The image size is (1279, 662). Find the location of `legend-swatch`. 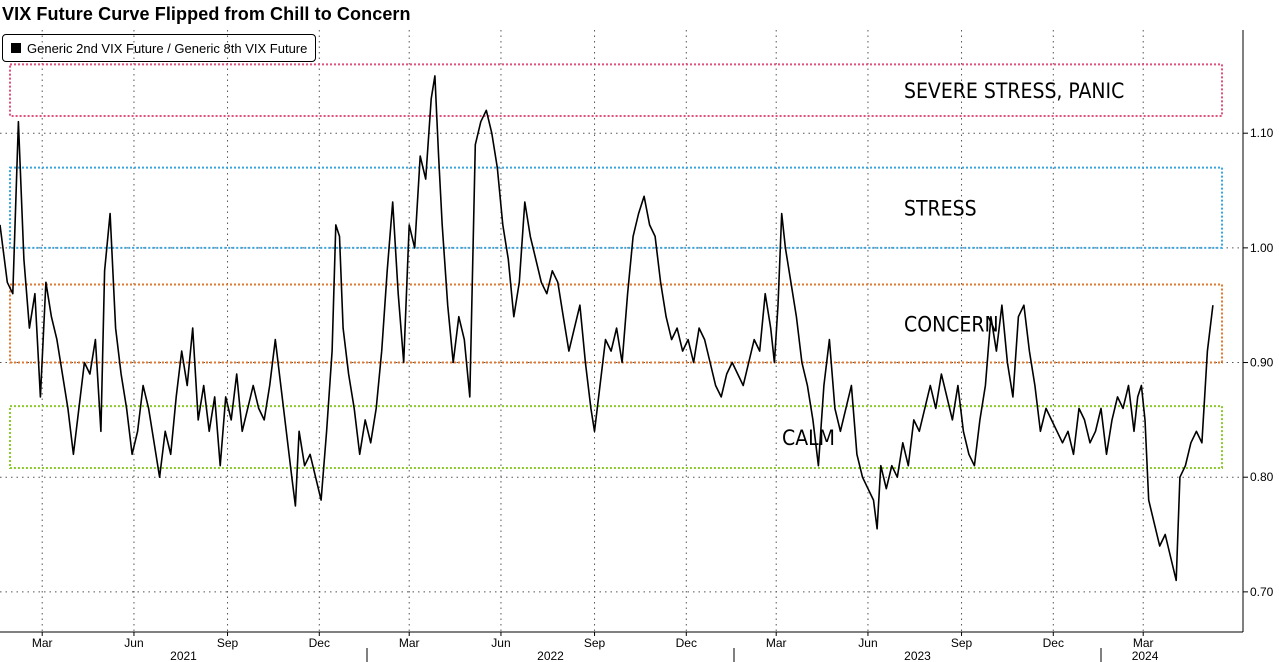

legend-swatch is located at coordinates (16, 48).